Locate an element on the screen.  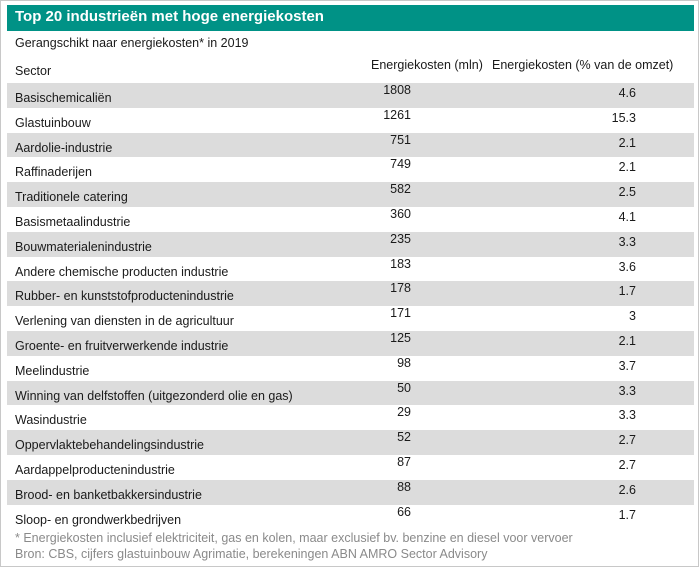
cell-energy-cost-mln: 171 is located at coordinates (400, 313).